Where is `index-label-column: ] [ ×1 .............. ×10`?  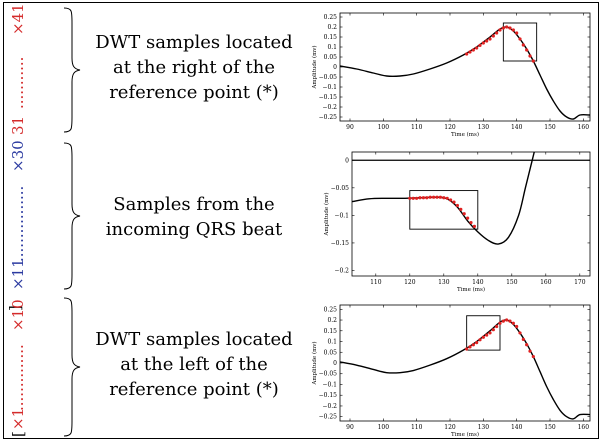 index-label-column: ] [ ×1 .............. ×10 is located at coordinates (18, 367).